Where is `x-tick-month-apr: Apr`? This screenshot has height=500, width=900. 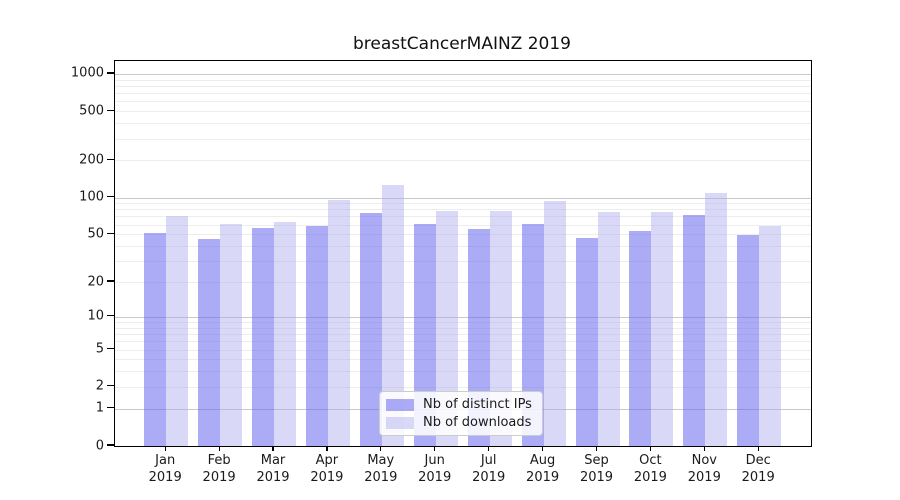 x-tick-month-apr: Apr is located at coordinates (327, 460).